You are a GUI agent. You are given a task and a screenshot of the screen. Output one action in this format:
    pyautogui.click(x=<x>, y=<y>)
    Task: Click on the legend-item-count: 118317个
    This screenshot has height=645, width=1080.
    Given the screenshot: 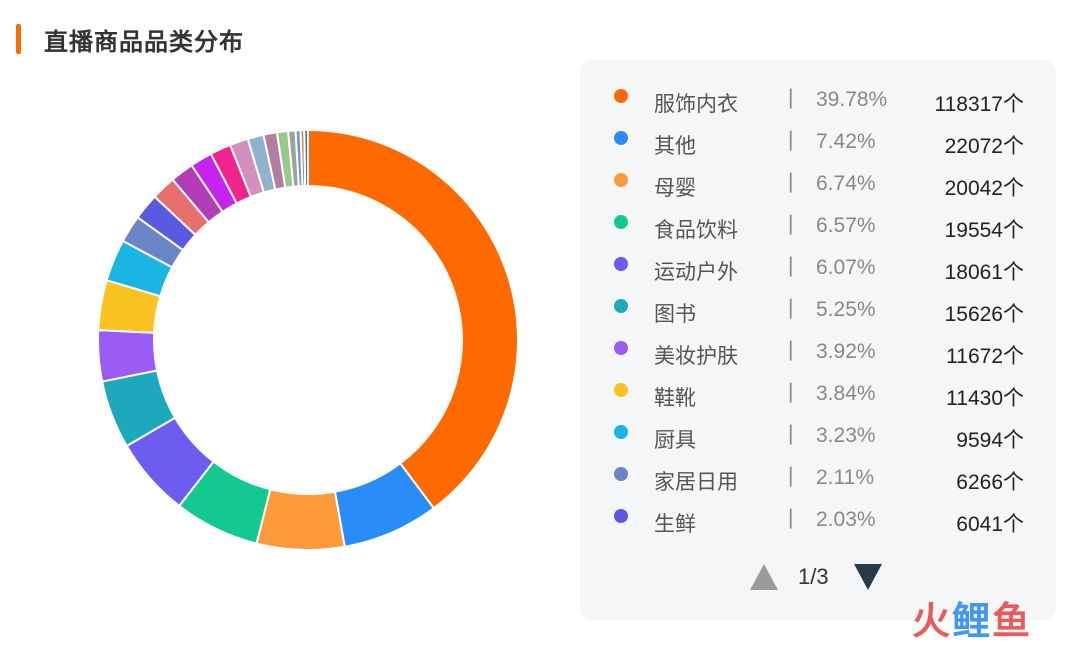 What is the action you would take?
    pyautogui.click(x=979, y=104)
    